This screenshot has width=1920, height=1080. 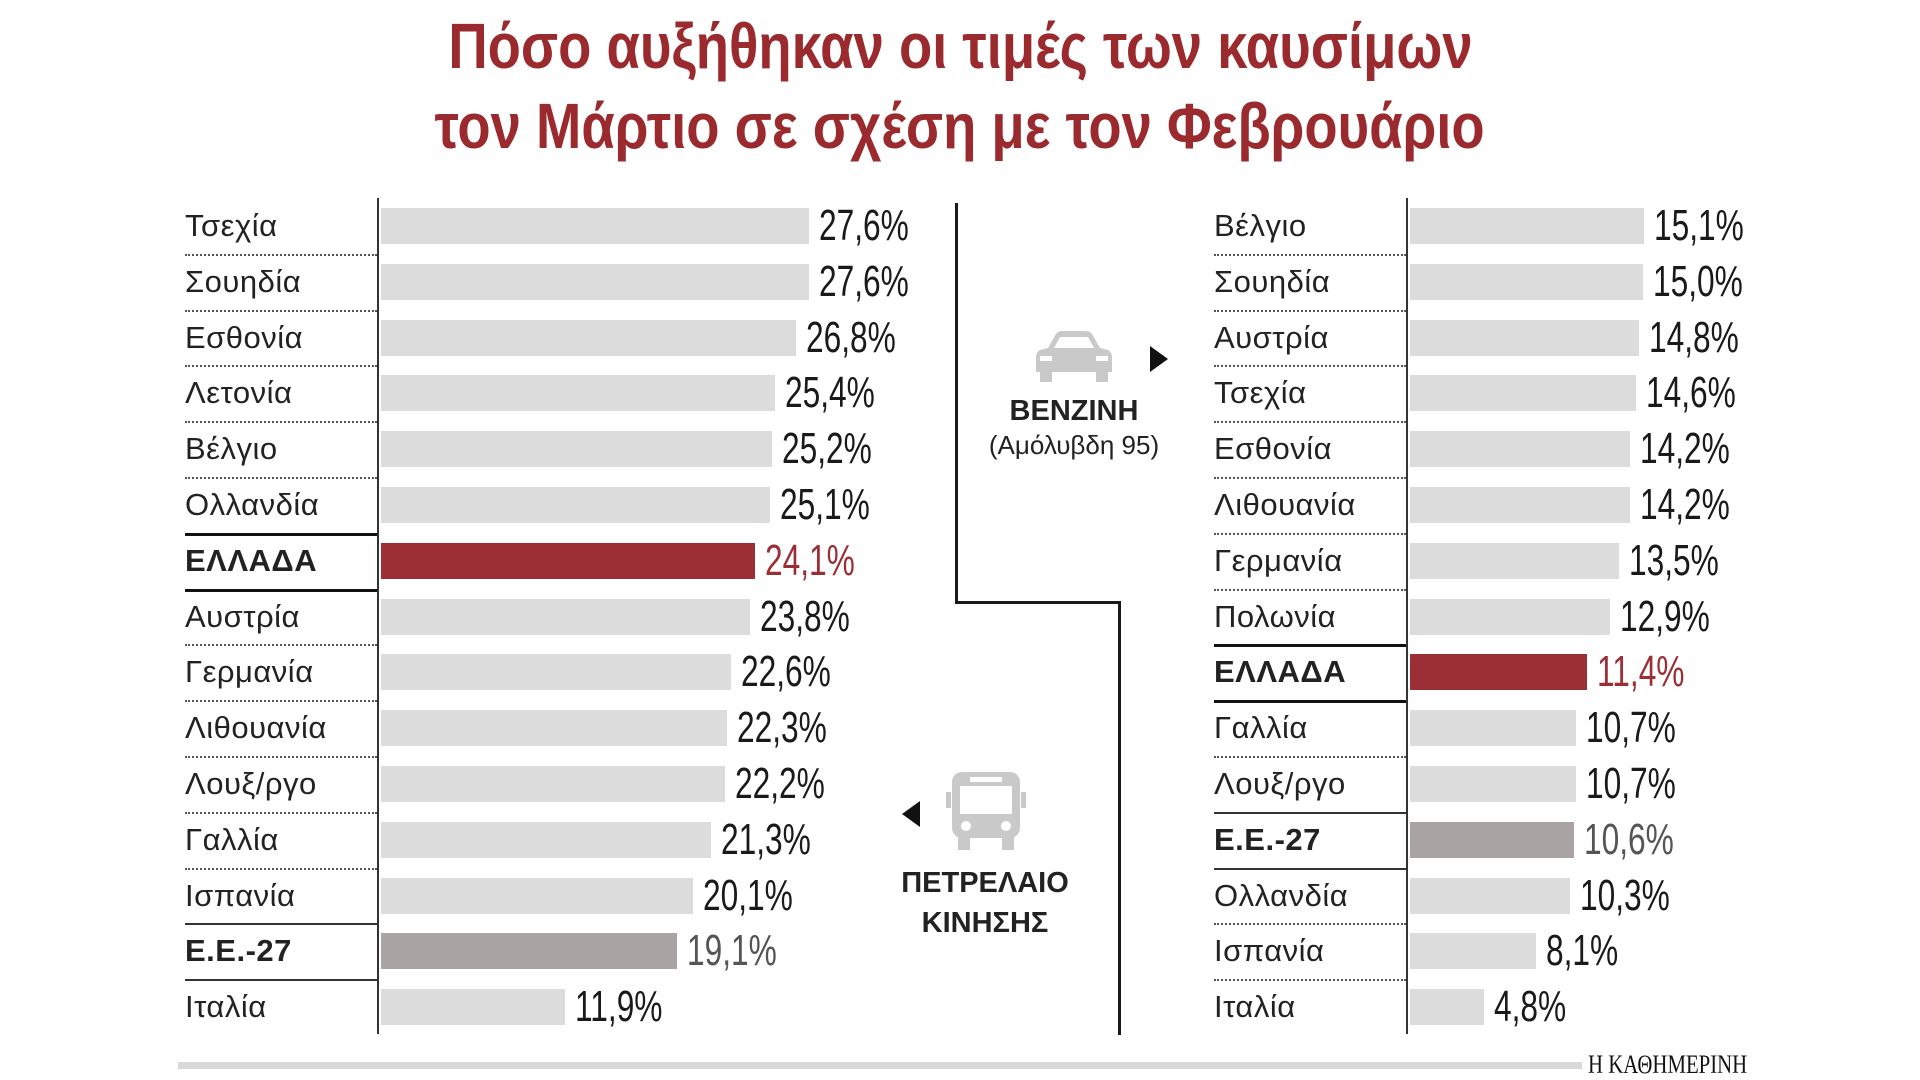 What do you see at coordinates (1280, 672) in the screenshot?
I see `category-label: ΕΛΛΑΔΑ` at bounding box center [1280, 672].